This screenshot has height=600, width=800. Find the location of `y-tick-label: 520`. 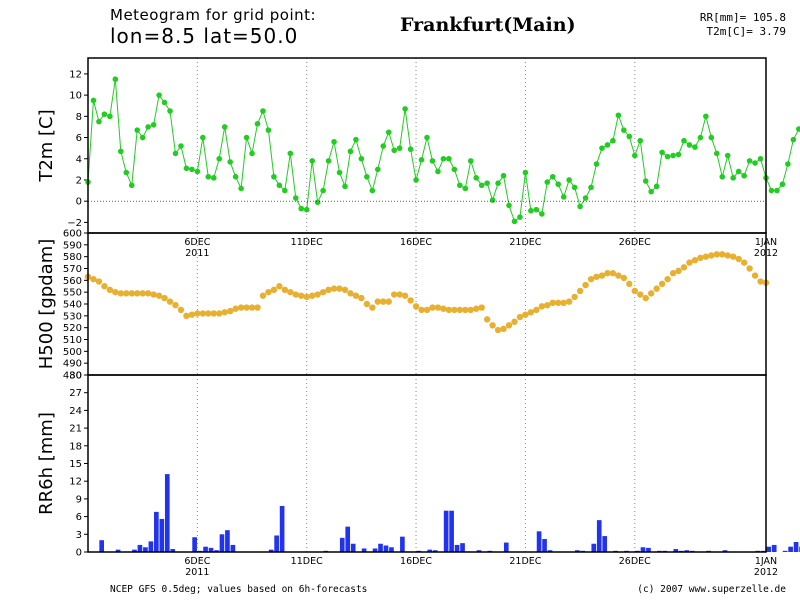

y-tick-label: 520 is located at coordinates (72, 328).